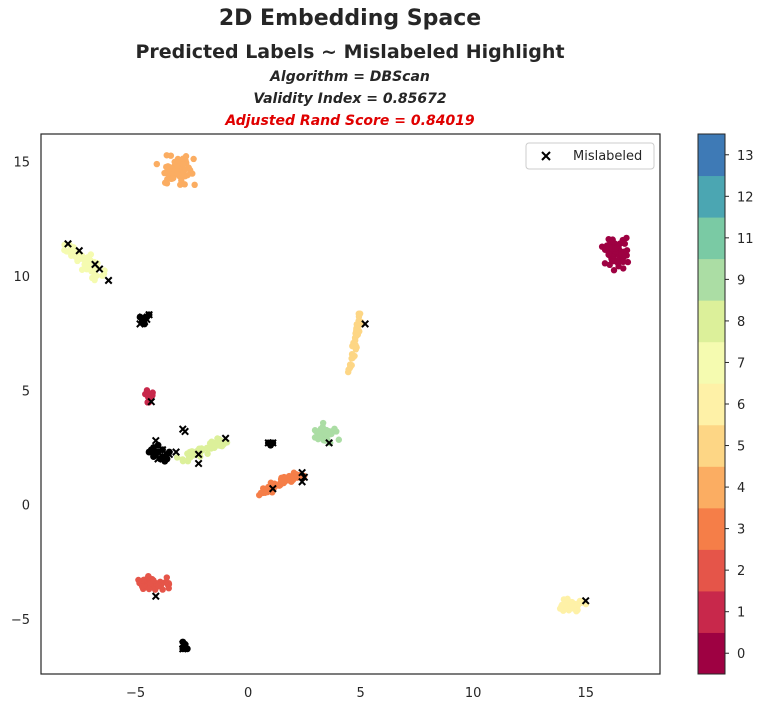 This screenshot has width=766, height=711. Describe the element at coordinates (350, 77) in the screenshot. I see `algorithm-label: Algorithm = DBScan` at that location.